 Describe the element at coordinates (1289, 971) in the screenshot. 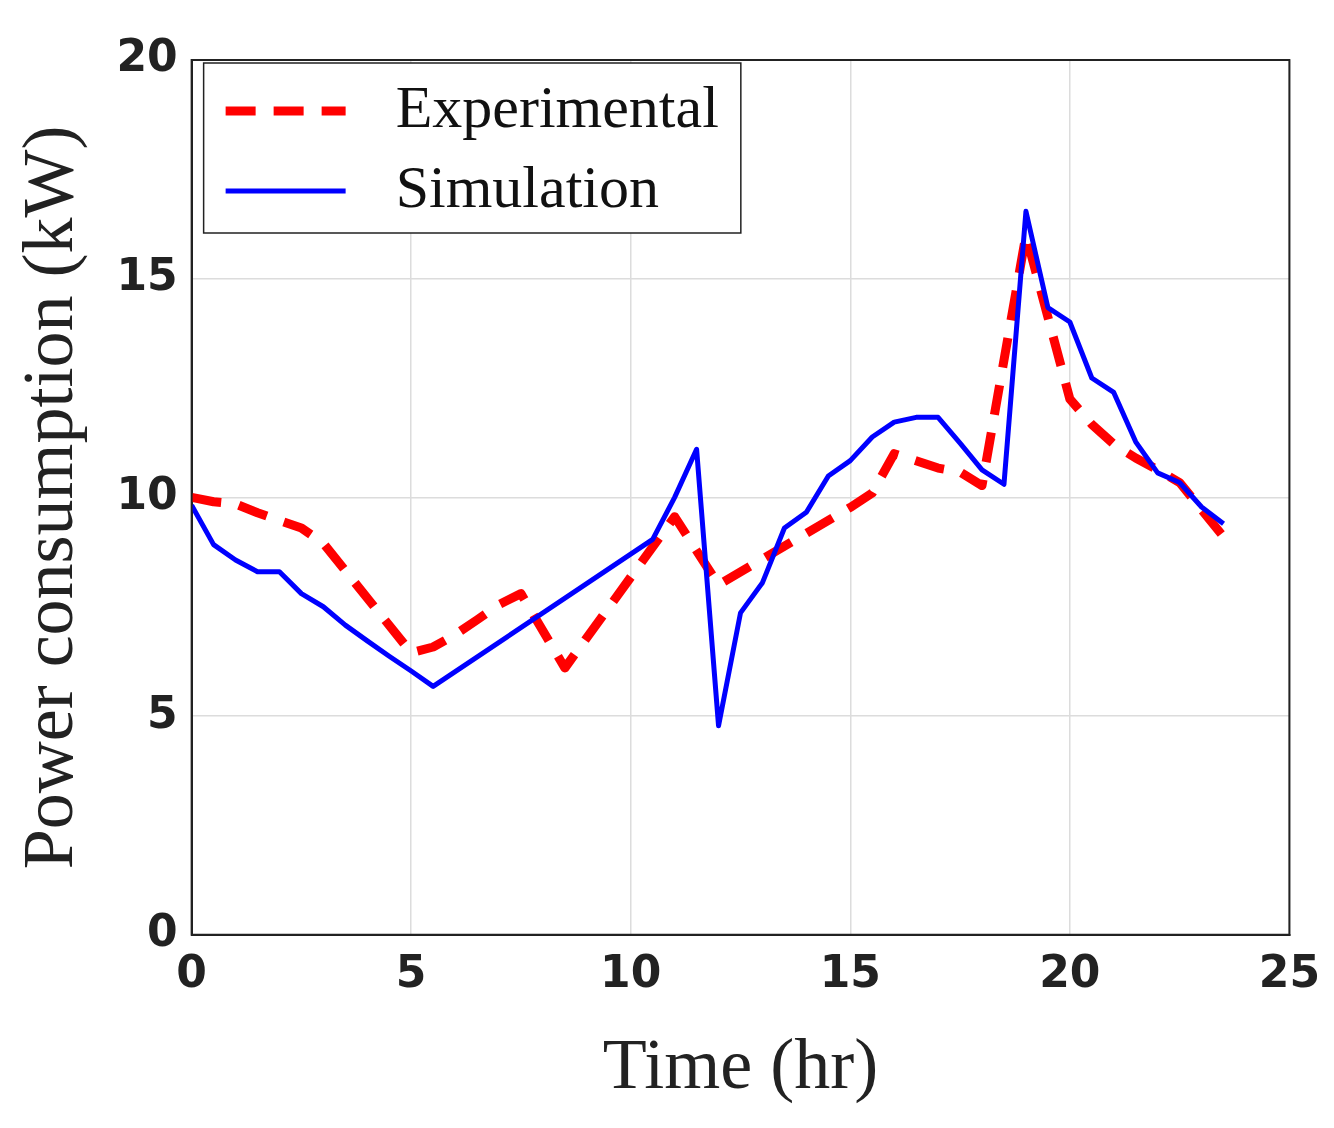

I see `x-tick-label: 25` at that location.